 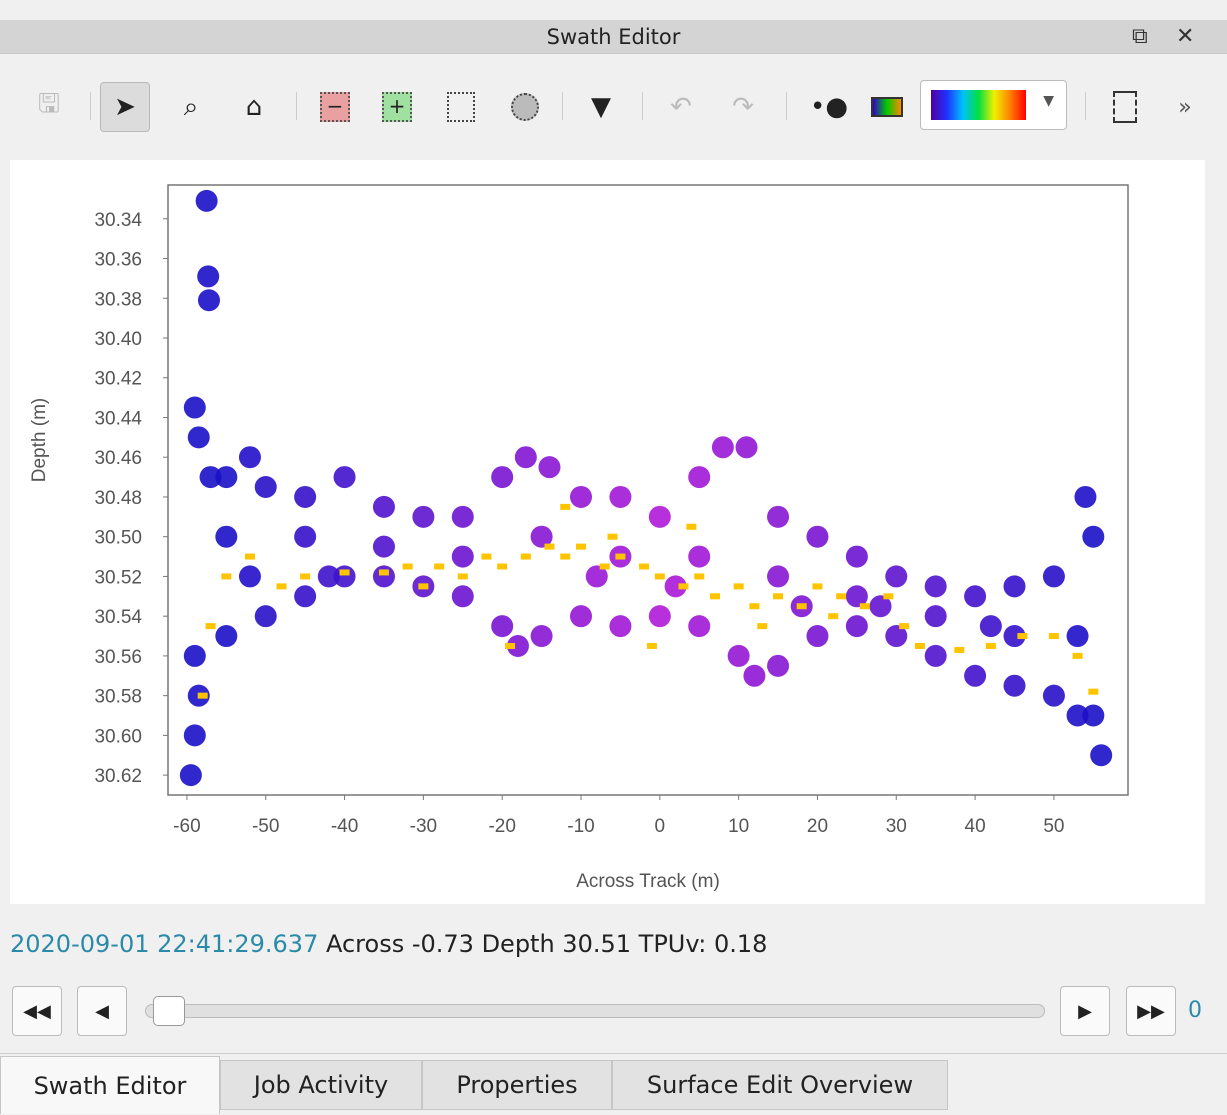 I want to click on tpuv-readout: TPUv: 0.18, so click(x=703, y=944).